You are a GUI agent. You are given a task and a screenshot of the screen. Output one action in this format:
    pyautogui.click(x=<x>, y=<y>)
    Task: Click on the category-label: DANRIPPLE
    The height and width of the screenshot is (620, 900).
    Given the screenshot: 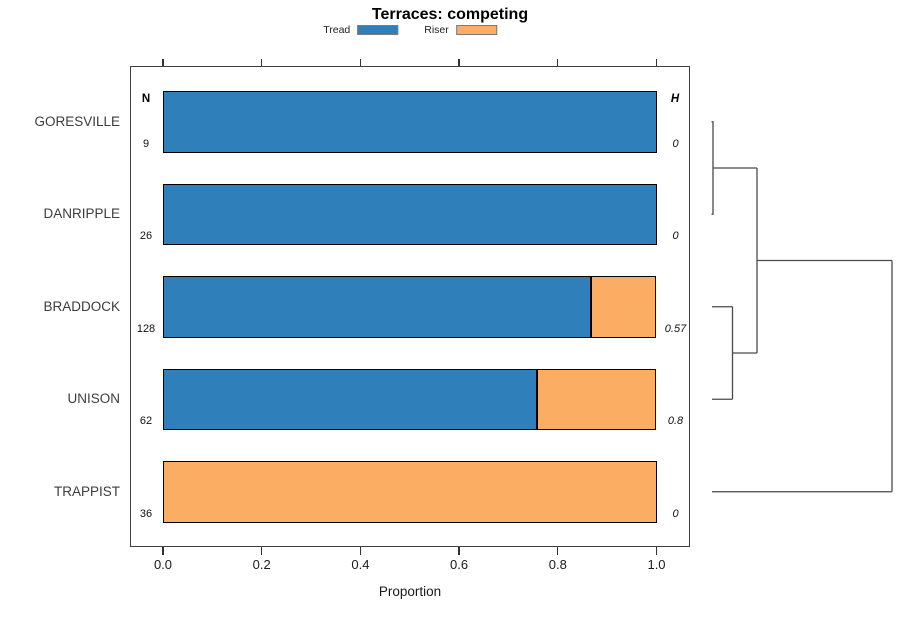 What is the action you would take?
    pyautogui.click(x=81, y=214)
    